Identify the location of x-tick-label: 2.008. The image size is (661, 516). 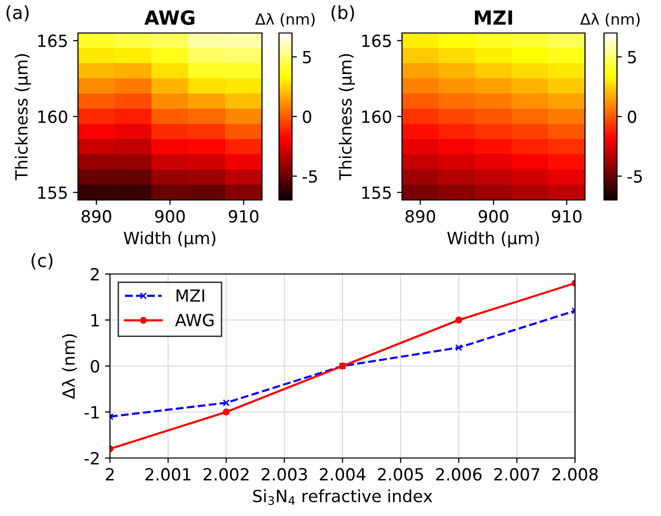
(575, 474).